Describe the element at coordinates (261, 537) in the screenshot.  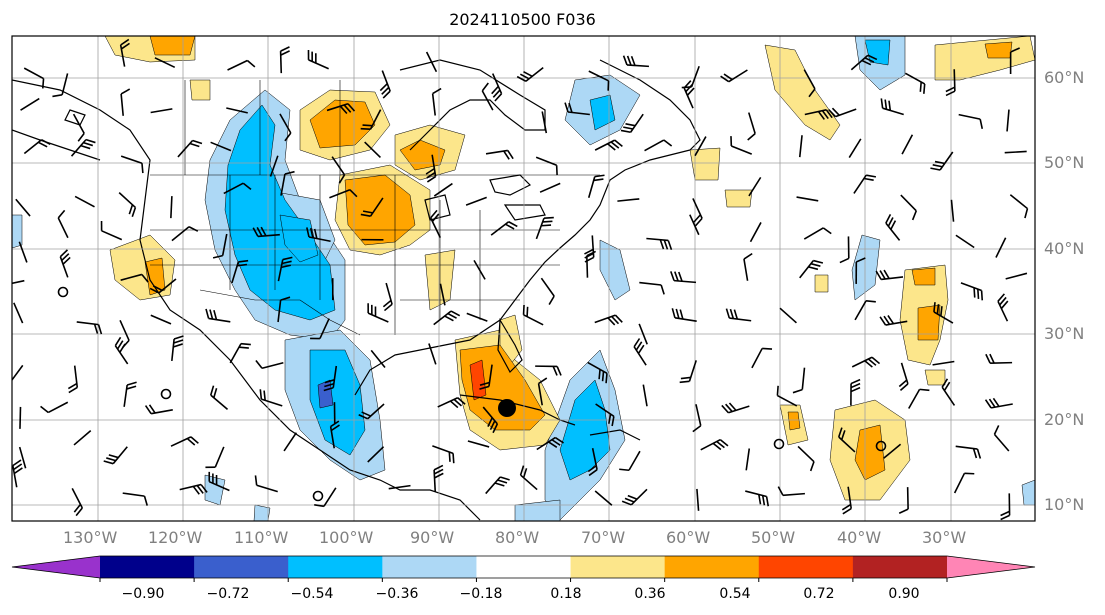
I see `lon-label-110w: 110°W` at that location.